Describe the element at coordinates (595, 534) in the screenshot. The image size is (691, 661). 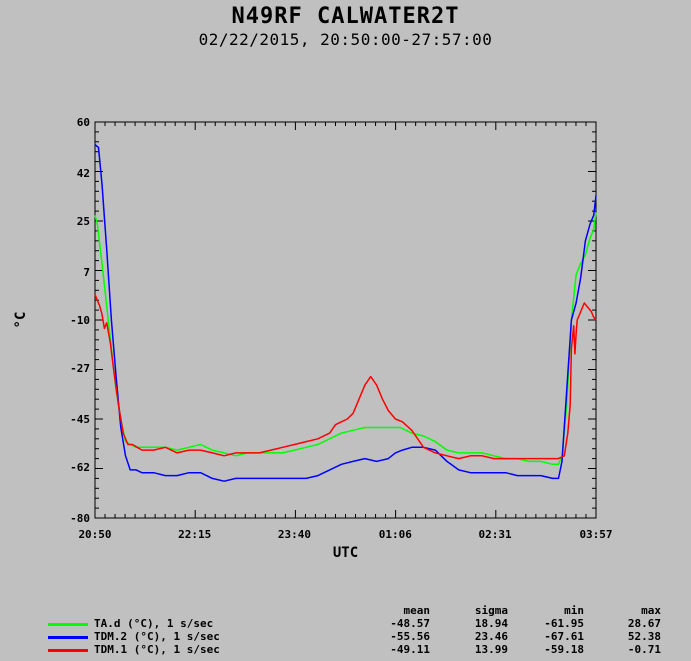
I see `x-tick-label: 03:57` at that location.